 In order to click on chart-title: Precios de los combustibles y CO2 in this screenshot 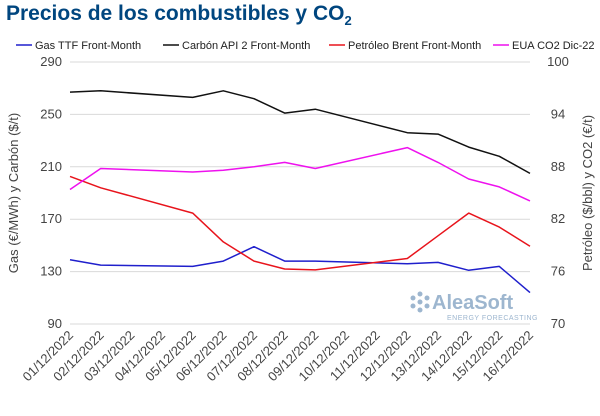, I will do `click(179, 15)`.